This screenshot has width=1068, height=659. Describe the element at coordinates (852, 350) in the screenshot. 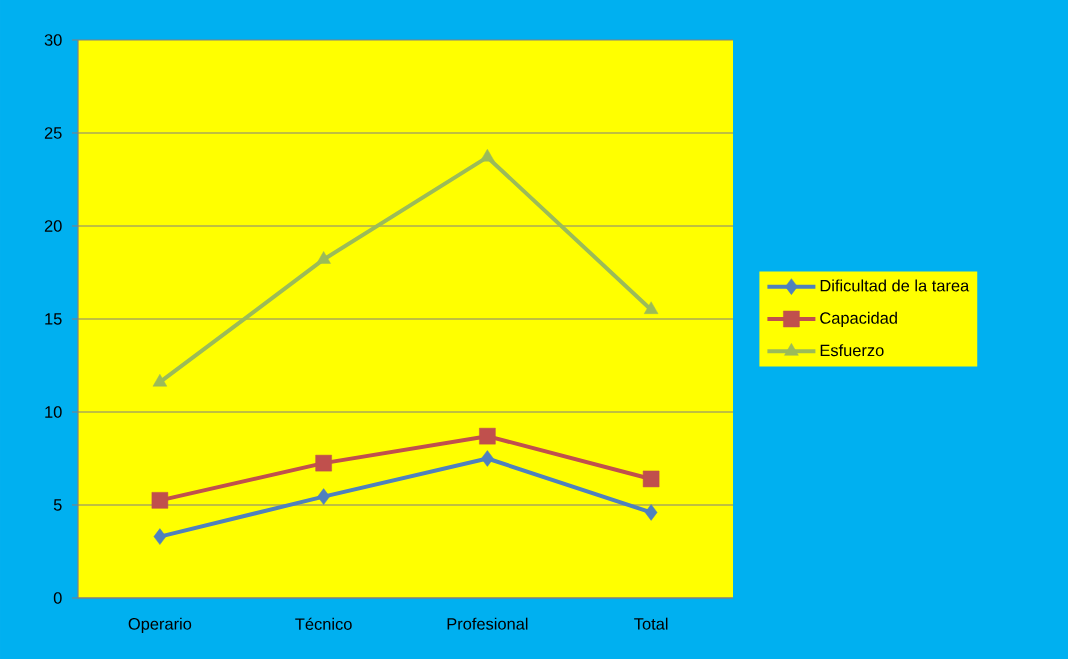

I see `legend-label: Esfuerzo` at that location.